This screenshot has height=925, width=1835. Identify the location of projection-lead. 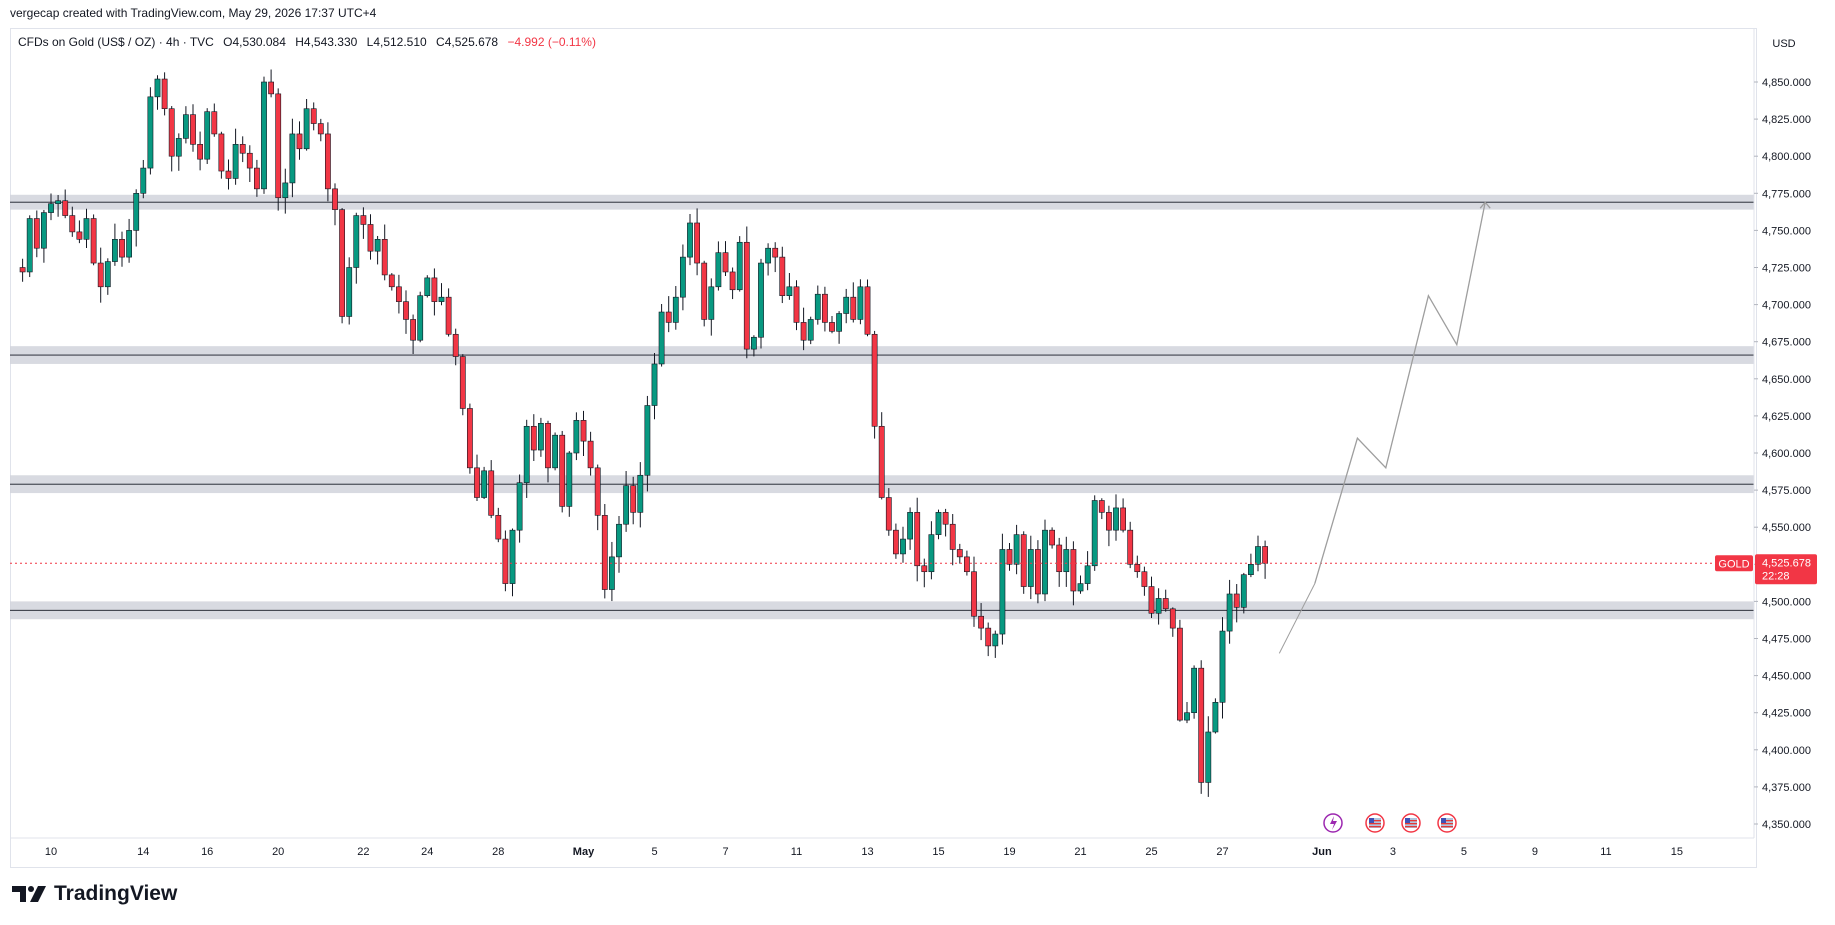
(1297, 618).